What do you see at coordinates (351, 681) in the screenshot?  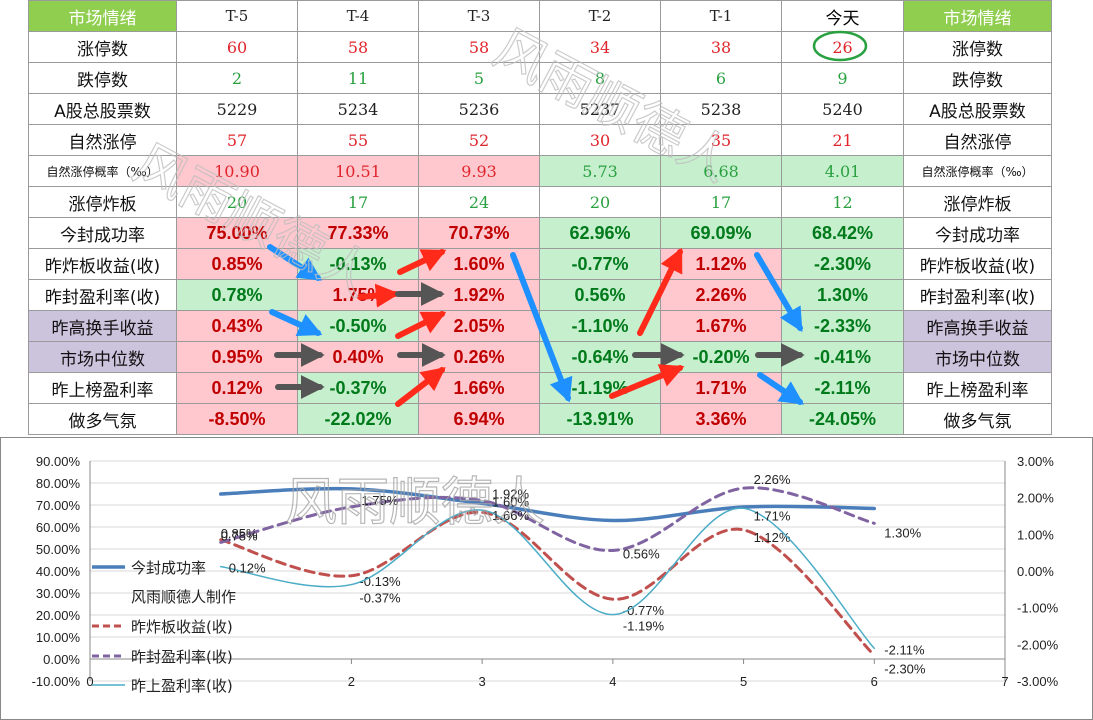 I see `x-tick: 2` at bounding box center [351, 681].